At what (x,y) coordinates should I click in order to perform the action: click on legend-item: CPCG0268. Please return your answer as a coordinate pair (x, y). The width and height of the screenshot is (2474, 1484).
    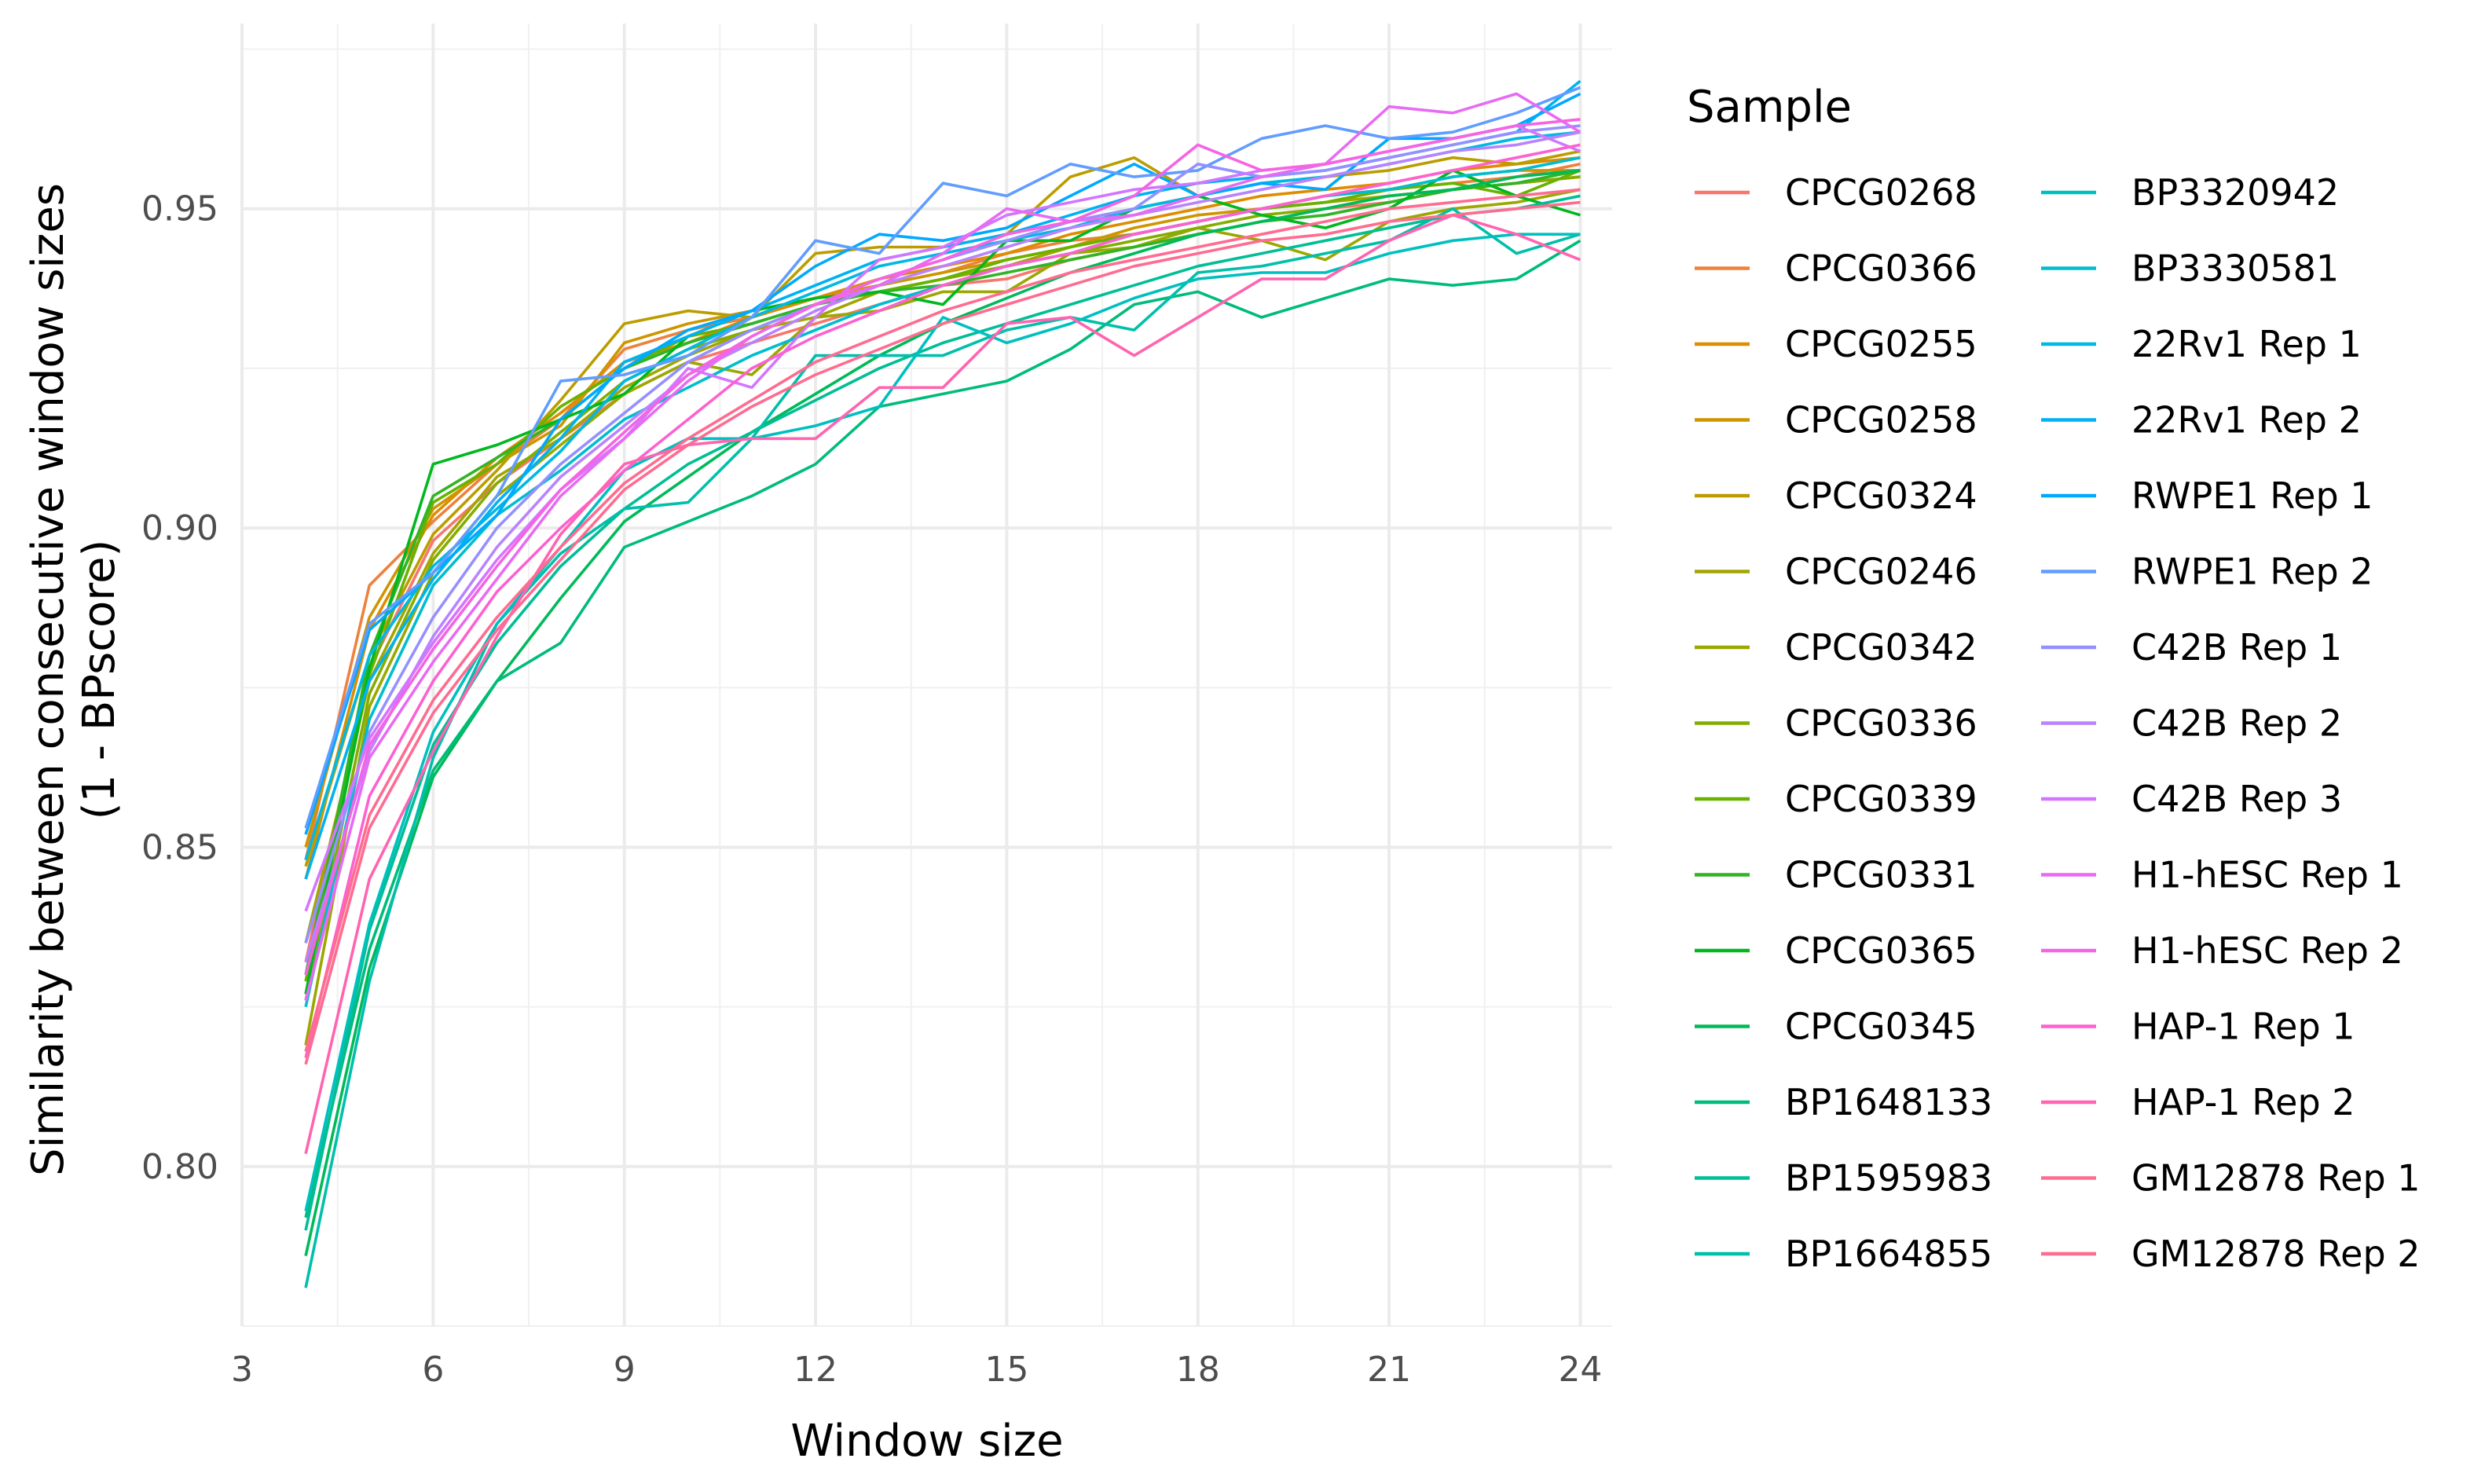
    Looking at the image, I should click on (1836, 192).